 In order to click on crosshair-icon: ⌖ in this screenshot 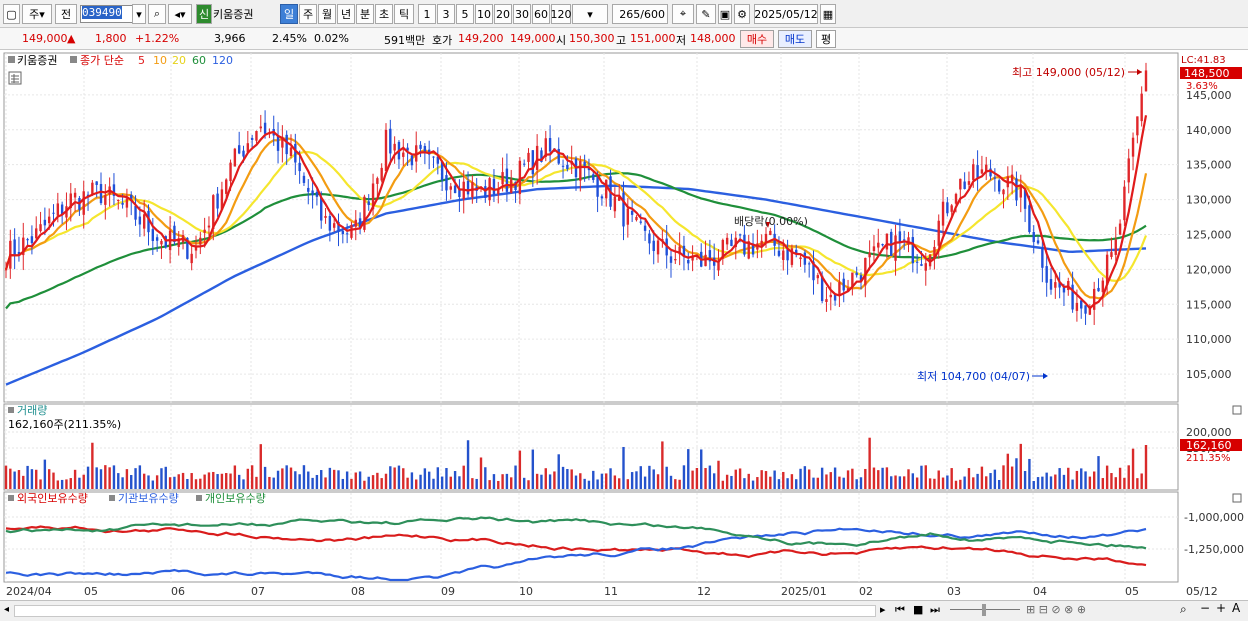, I will do `click(683, 14)`.